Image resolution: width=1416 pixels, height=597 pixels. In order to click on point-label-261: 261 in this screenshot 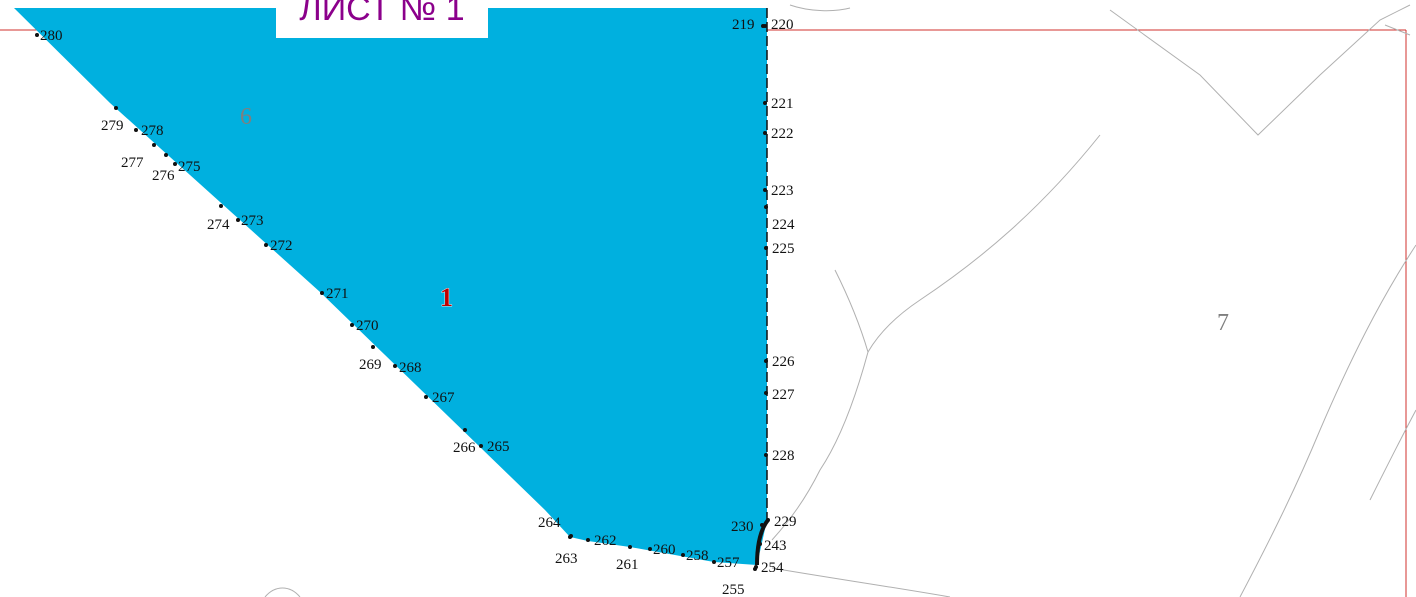, I will do `click(627, 565)`.